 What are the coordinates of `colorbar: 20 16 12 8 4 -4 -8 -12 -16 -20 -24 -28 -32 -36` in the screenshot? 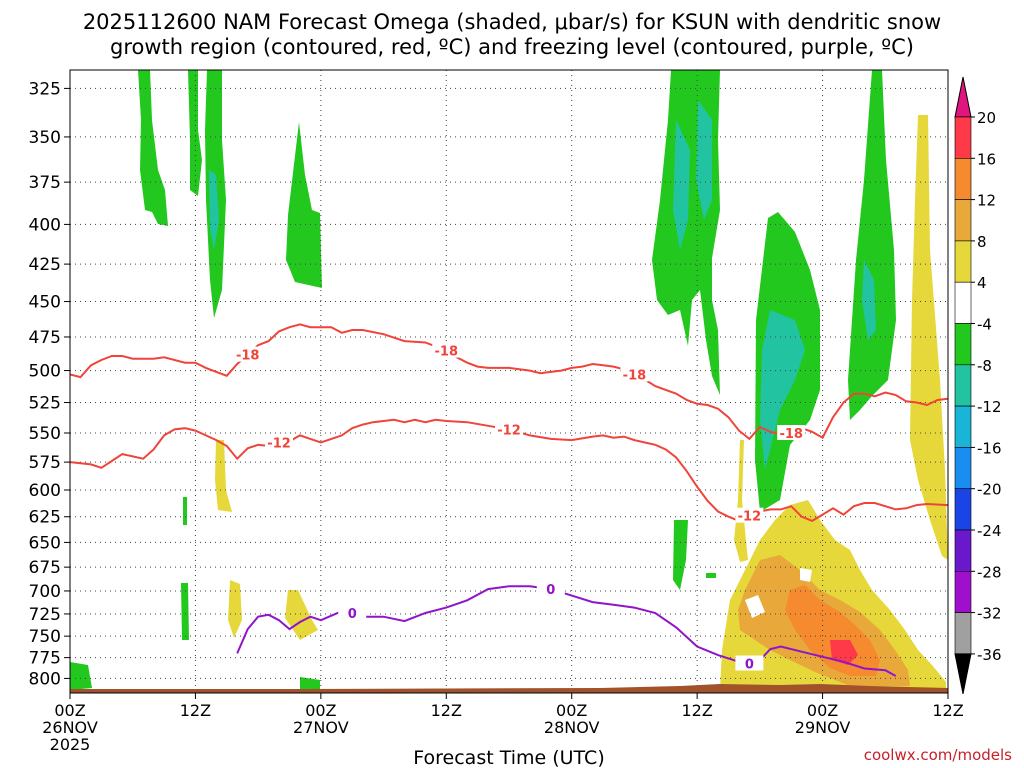 It's located at (978, 385).